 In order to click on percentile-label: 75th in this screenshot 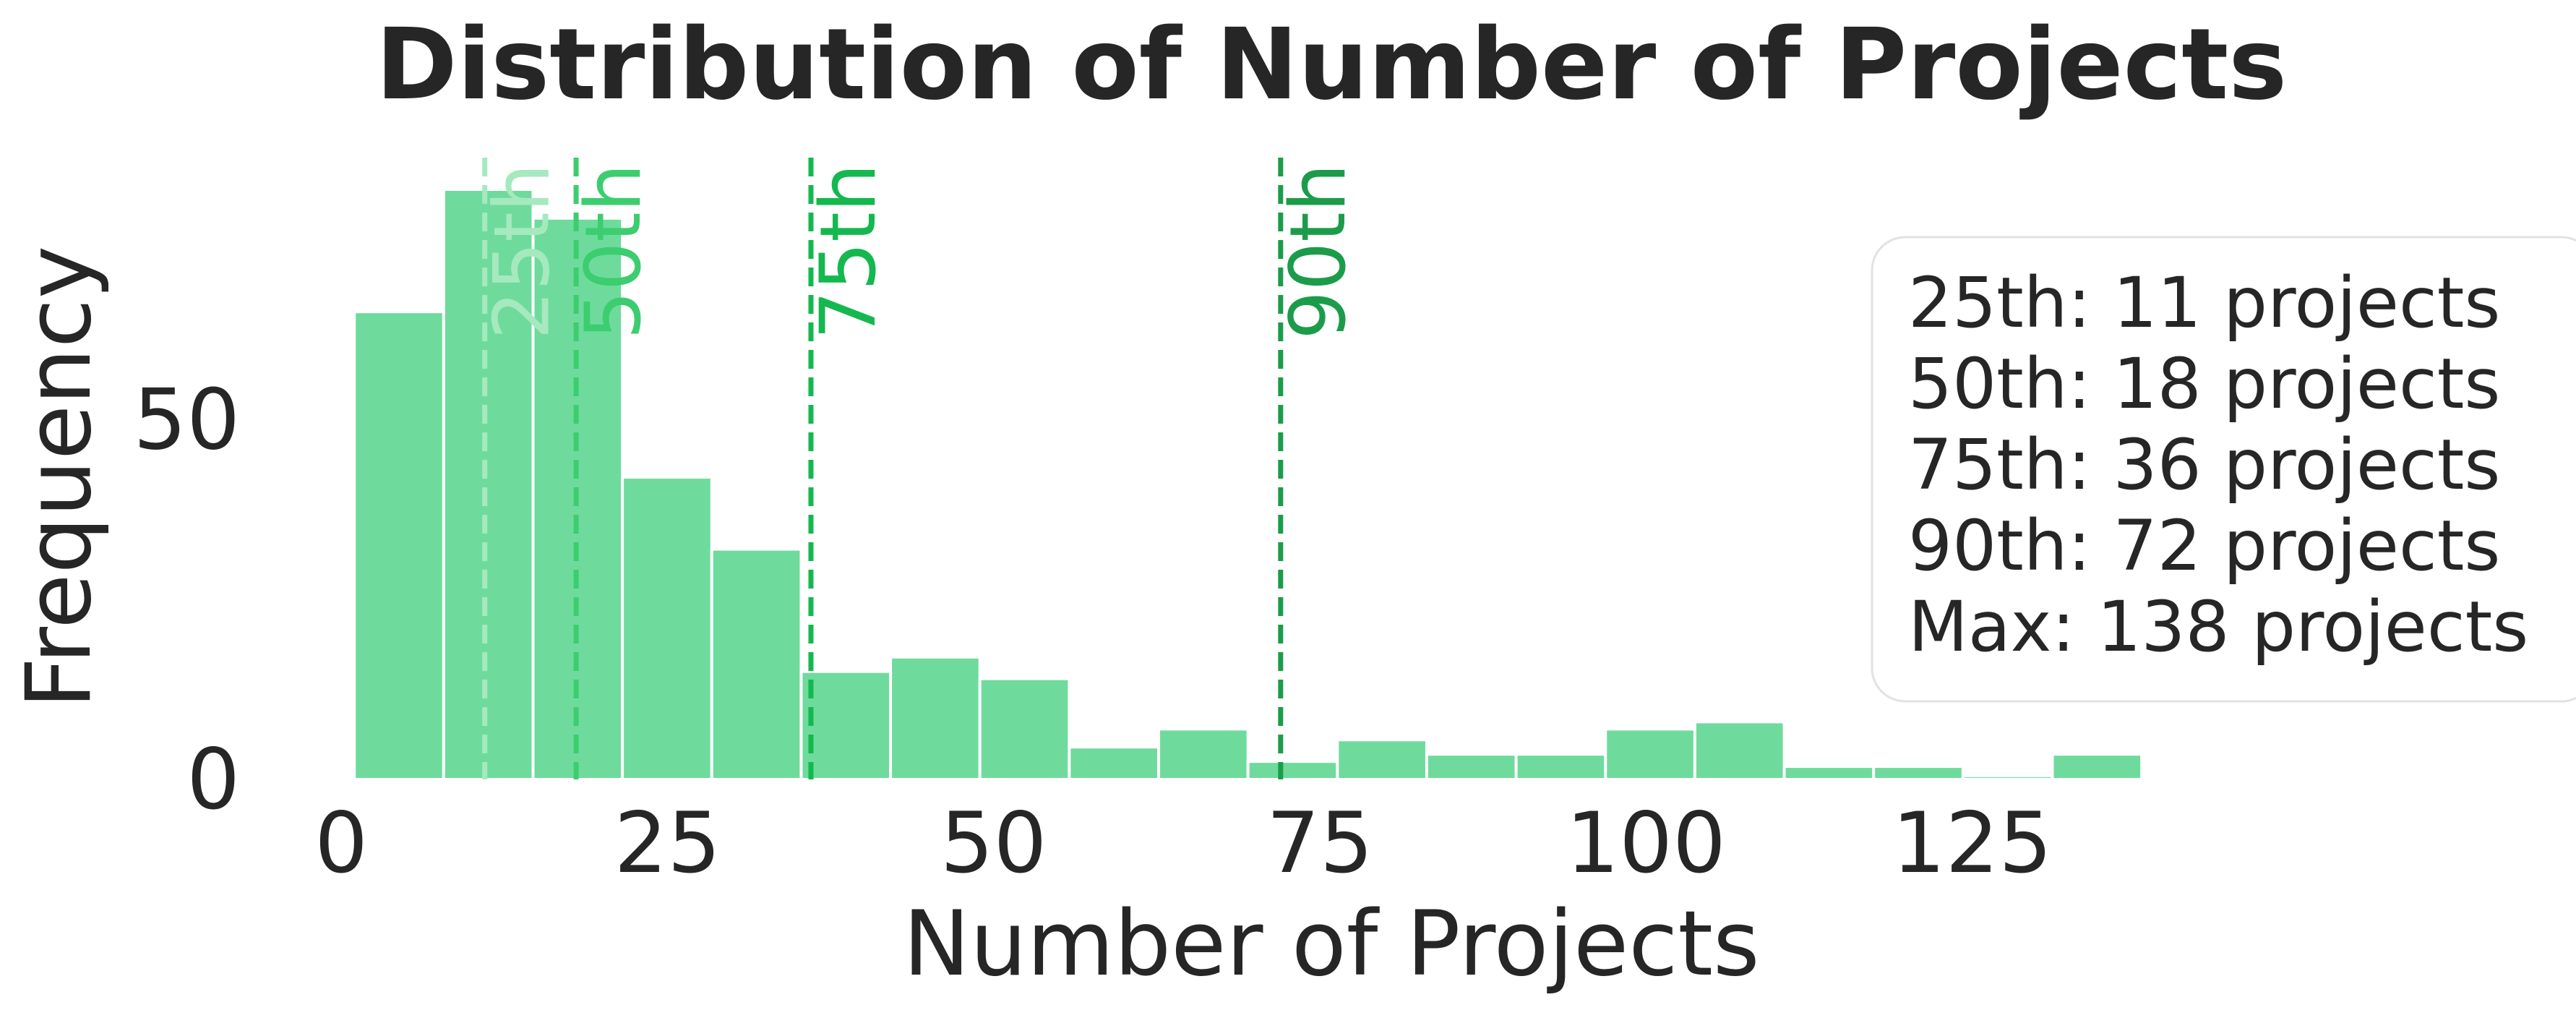, I will do `click(849, 251)`.